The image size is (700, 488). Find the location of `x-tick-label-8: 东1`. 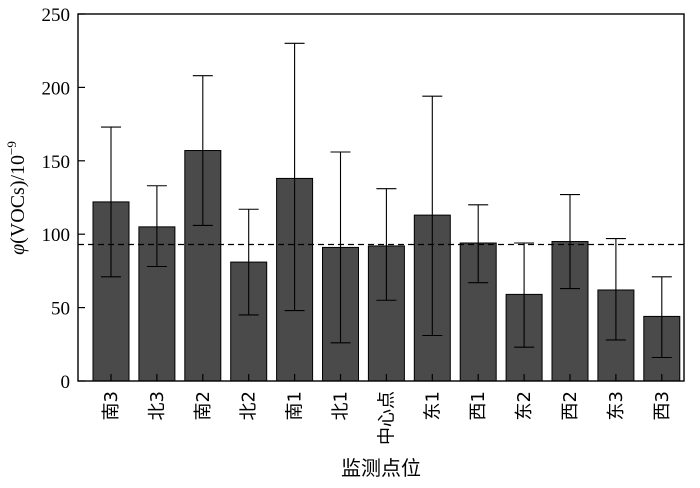

x-tick-label-8: 东1 is located at coordinates (432, 405).